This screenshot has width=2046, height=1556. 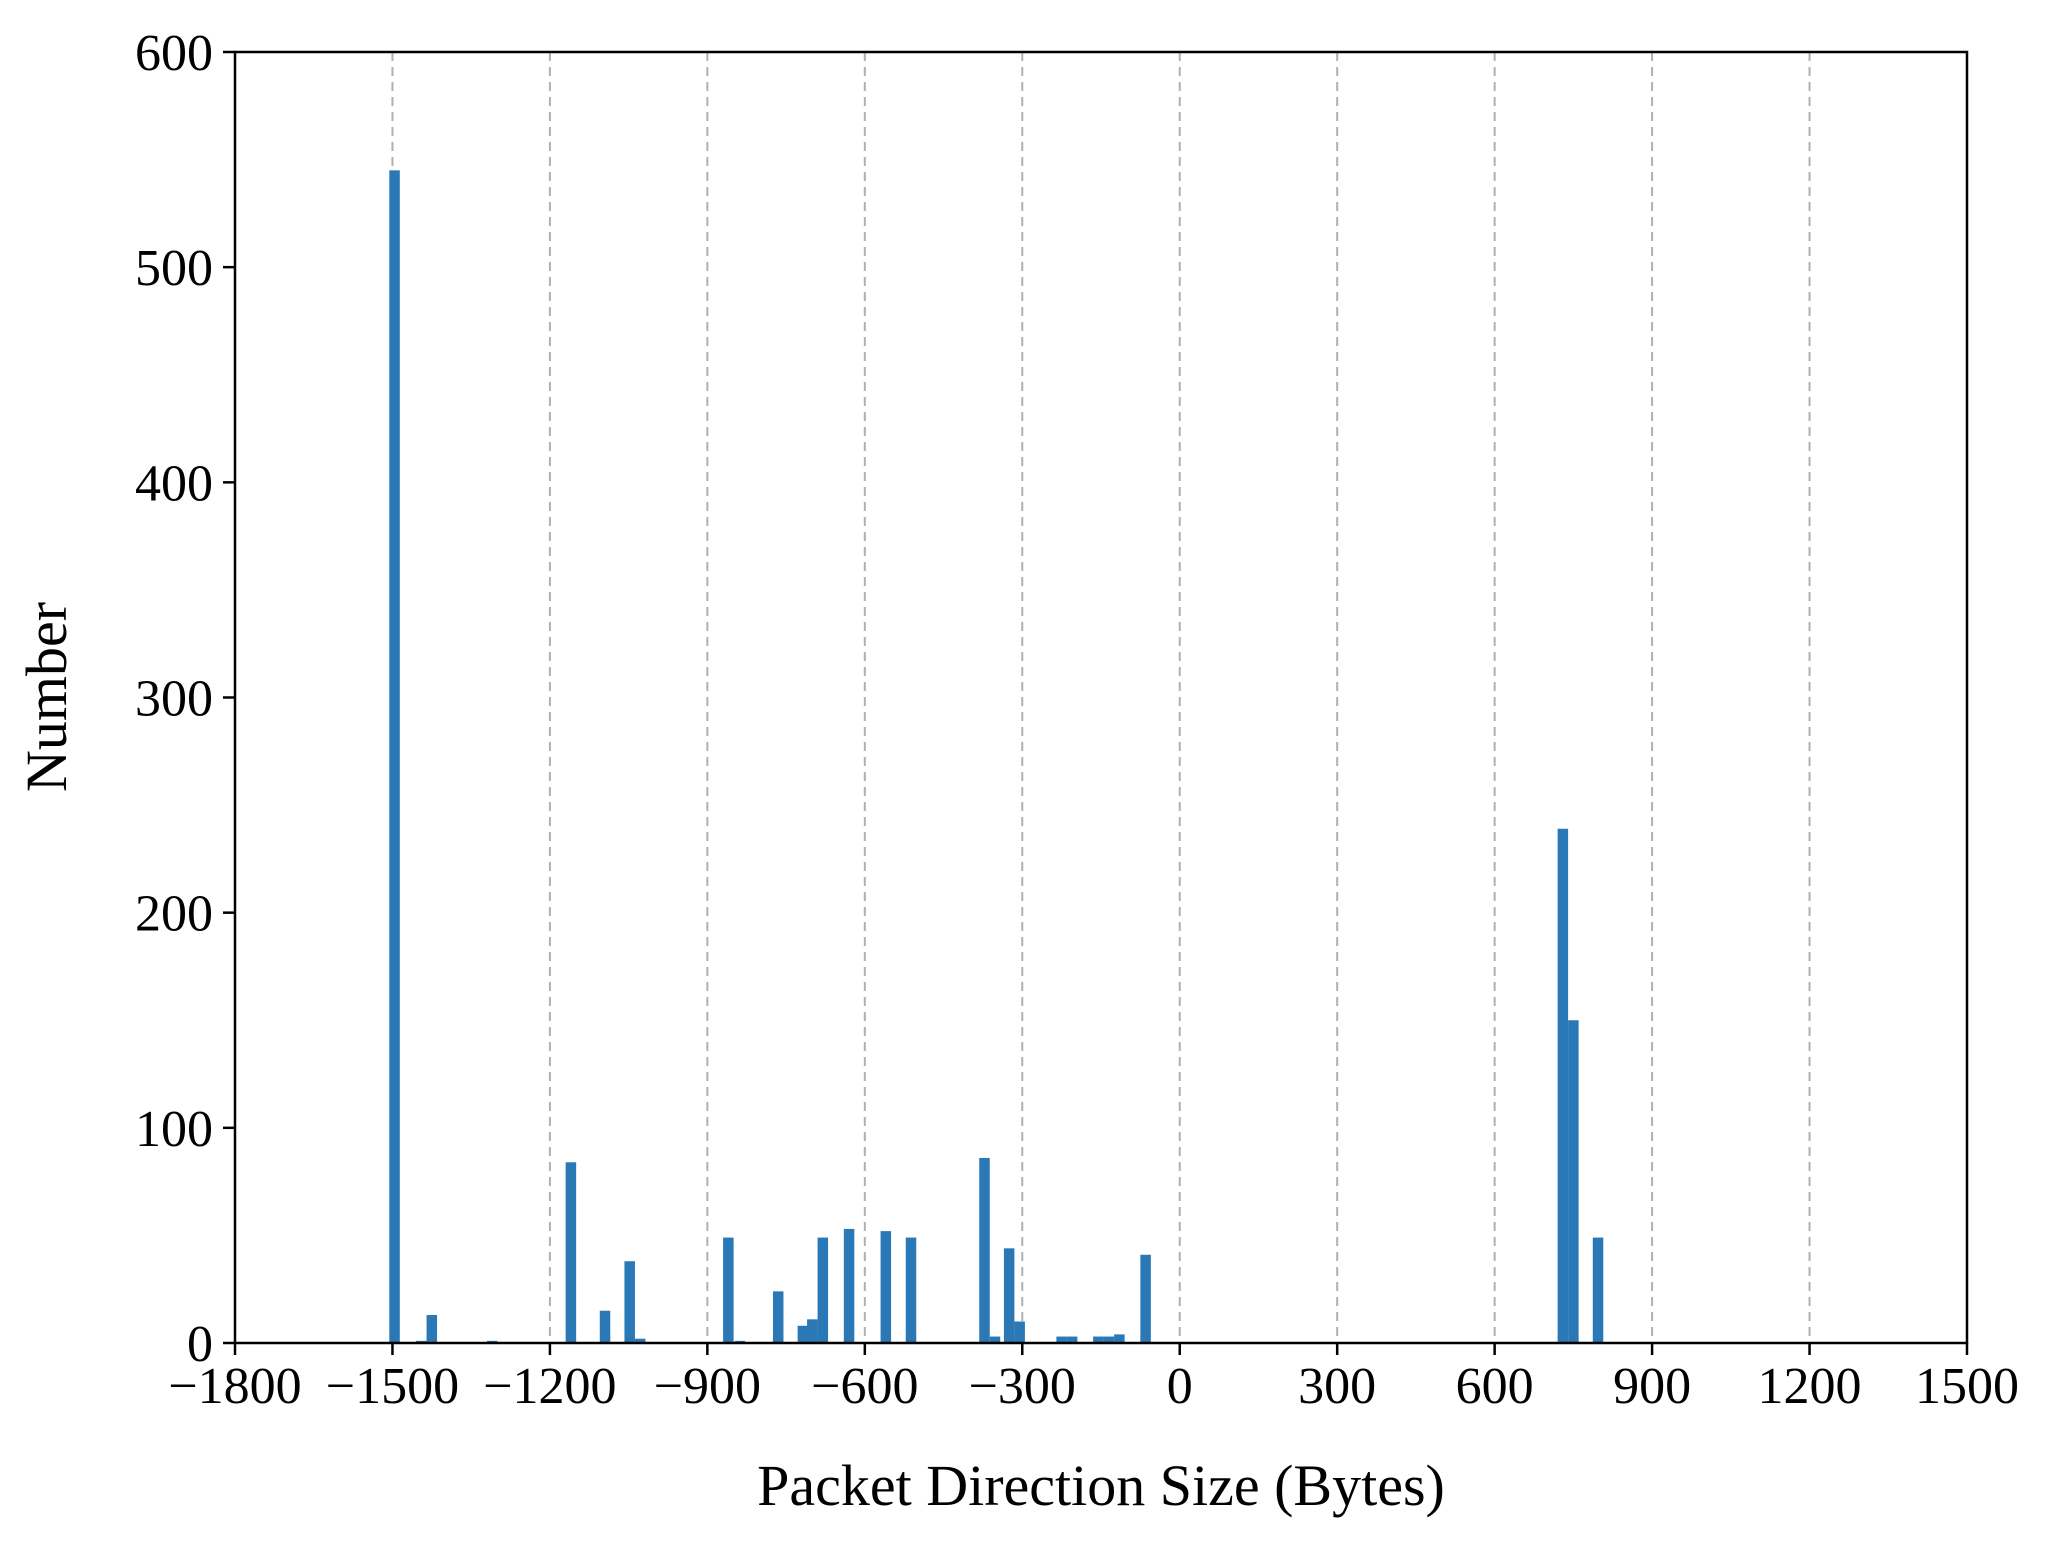 What do you see at coordinates (174, 53) in the screenshot?
I see `y-tick-label: 600` at bounding box center [174, 53].